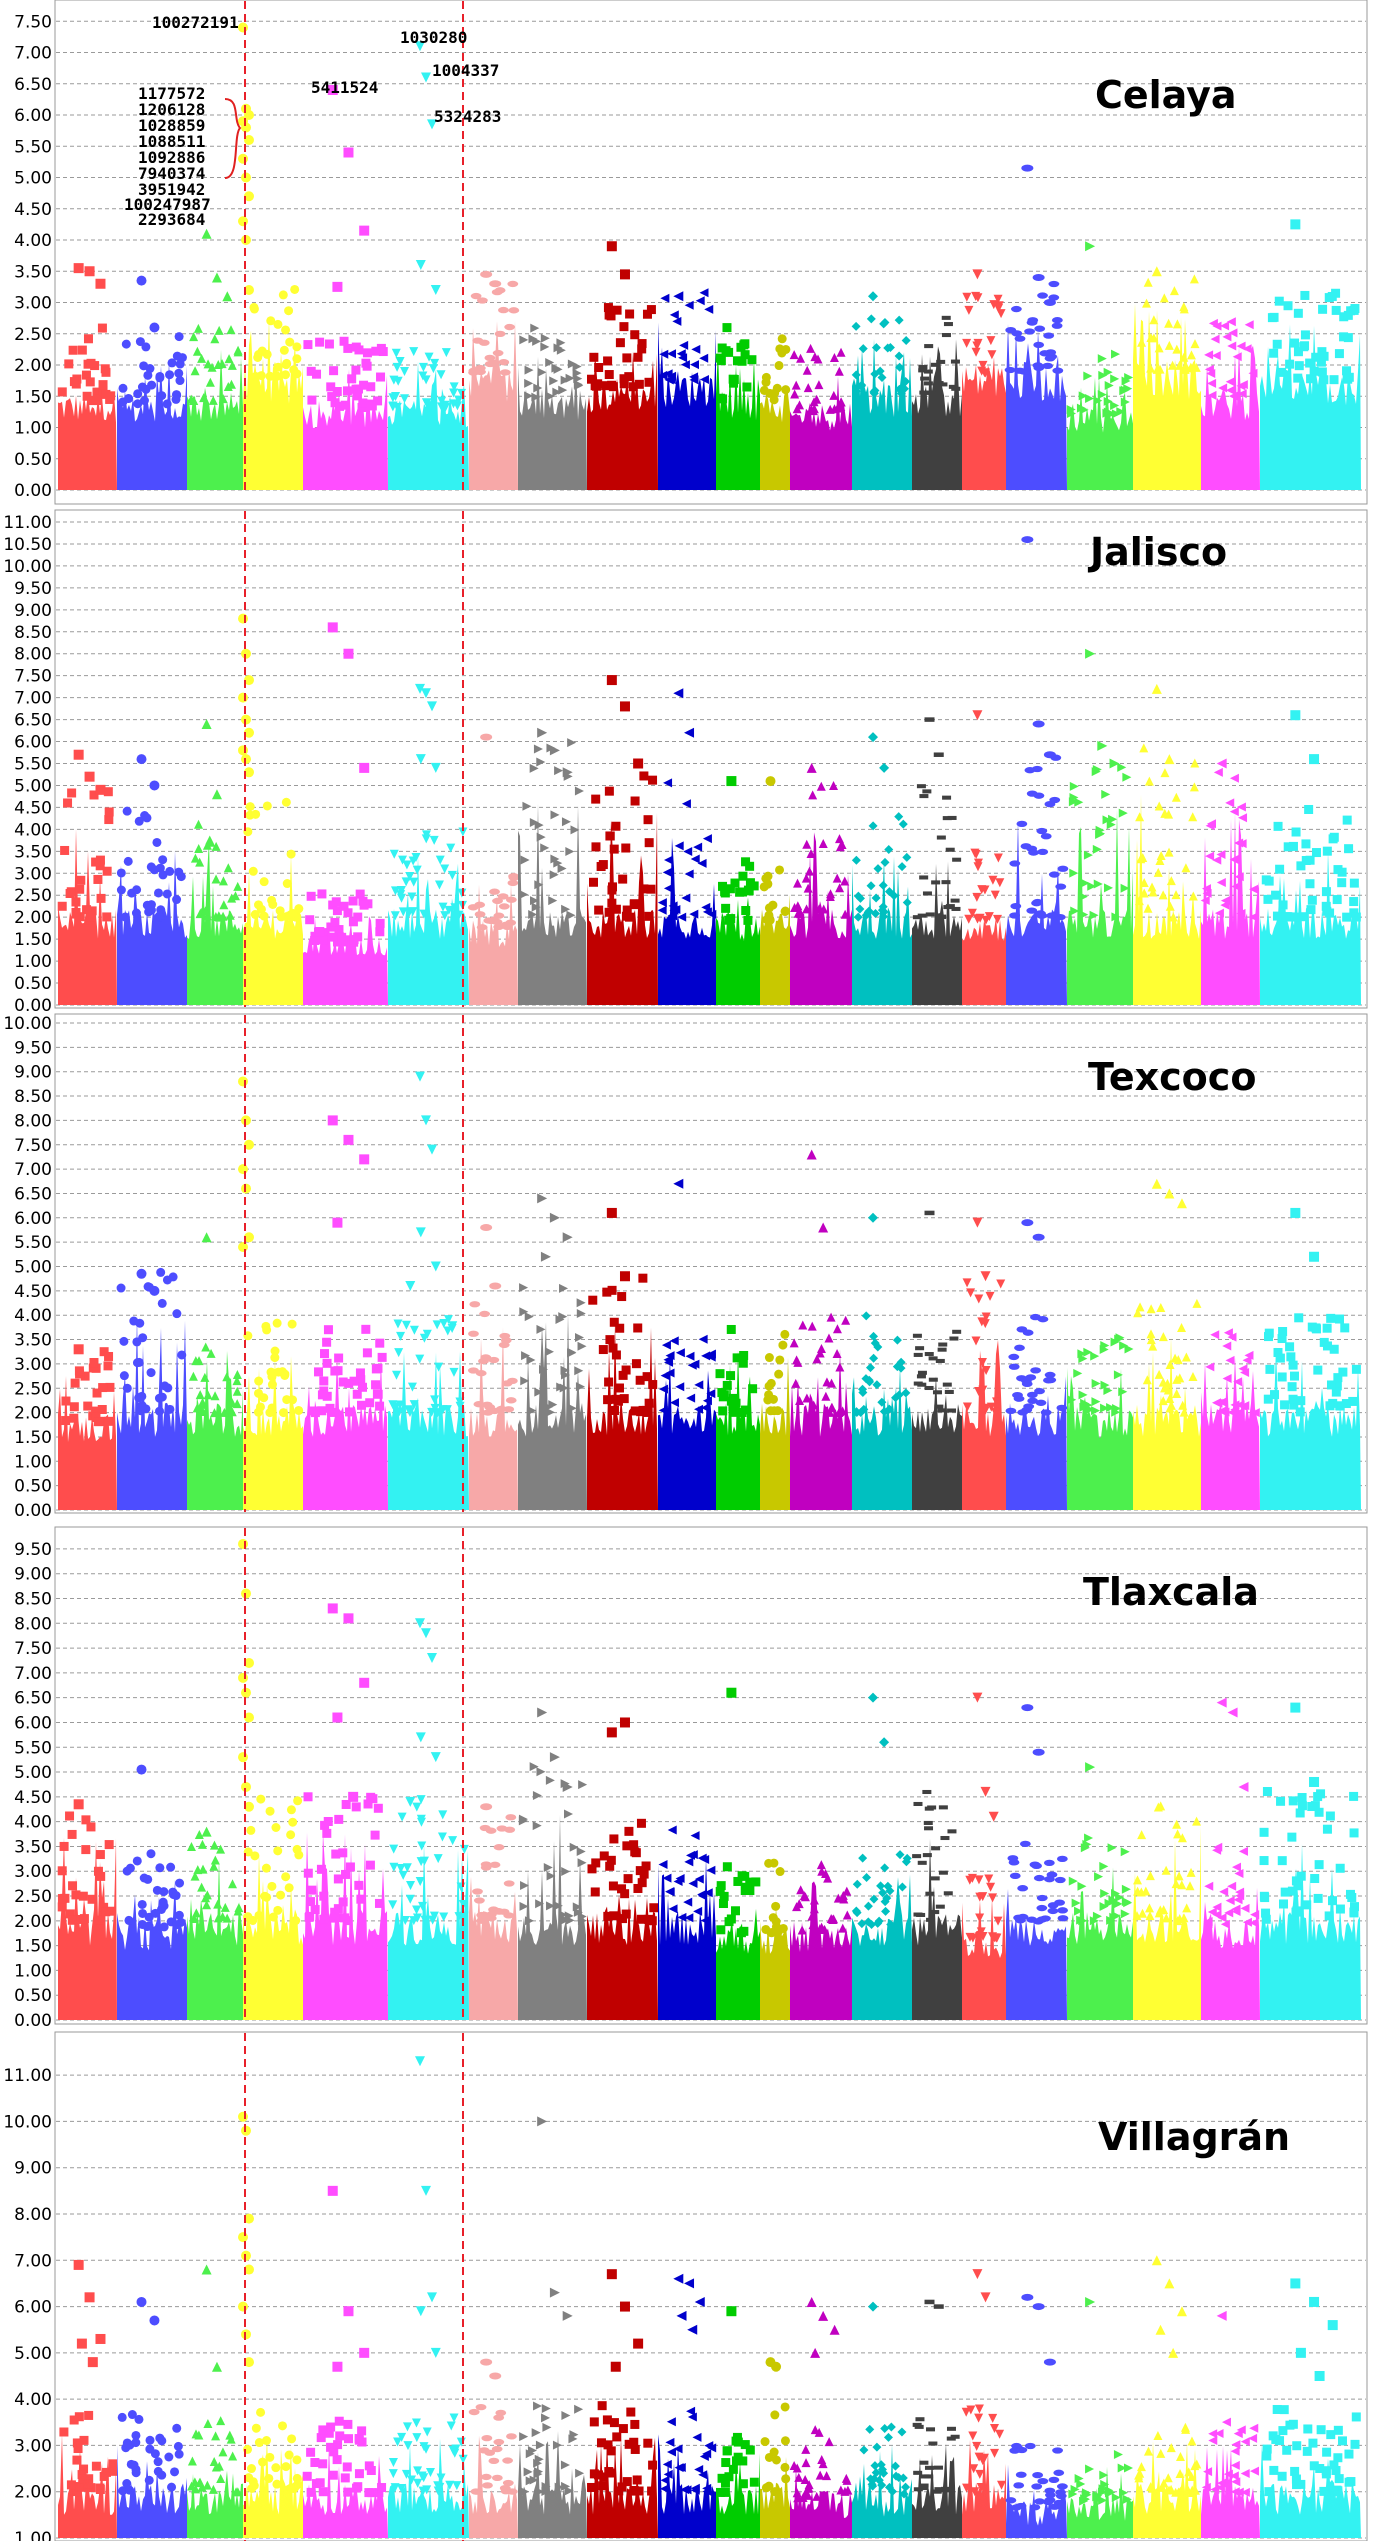  What do you see at coordinates (27, 545) in the screenshot?
I see `y-tick-label: 10.50` at bounding box center [27, 545].